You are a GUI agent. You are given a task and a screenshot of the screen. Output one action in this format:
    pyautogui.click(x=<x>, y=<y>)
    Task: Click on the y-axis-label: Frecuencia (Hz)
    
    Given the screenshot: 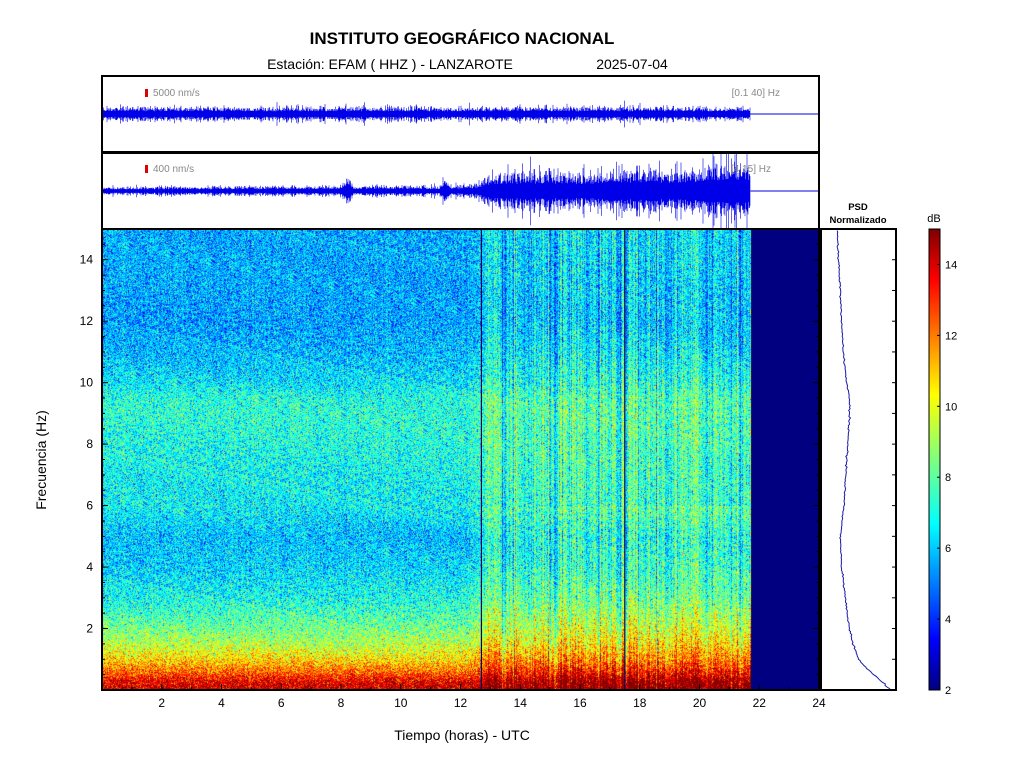 What is the action you would take?
    pyautogui.click(x=41, y=460)
    